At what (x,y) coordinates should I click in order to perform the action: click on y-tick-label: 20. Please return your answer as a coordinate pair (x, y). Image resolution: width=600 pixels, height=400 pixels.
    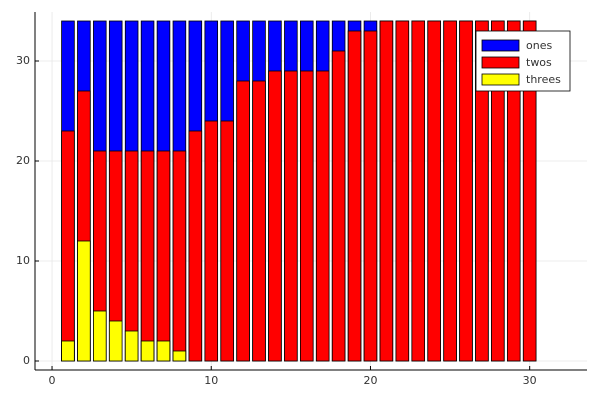
    Looking at the image, I should click on (23, 160).